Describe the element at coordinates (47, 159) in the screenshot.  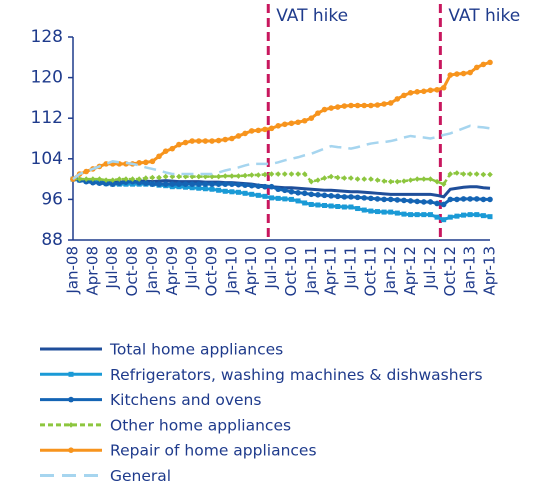
I see `y-tick-label: 104` at that location.